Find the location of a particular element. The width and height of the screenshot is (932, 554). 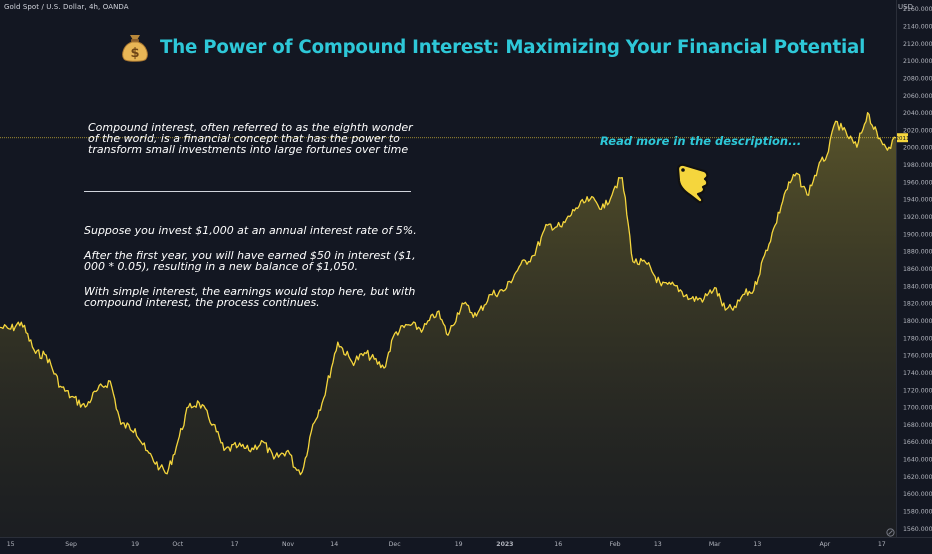

y-tick-label: 1580.000 is located at coordinates (917, 512).